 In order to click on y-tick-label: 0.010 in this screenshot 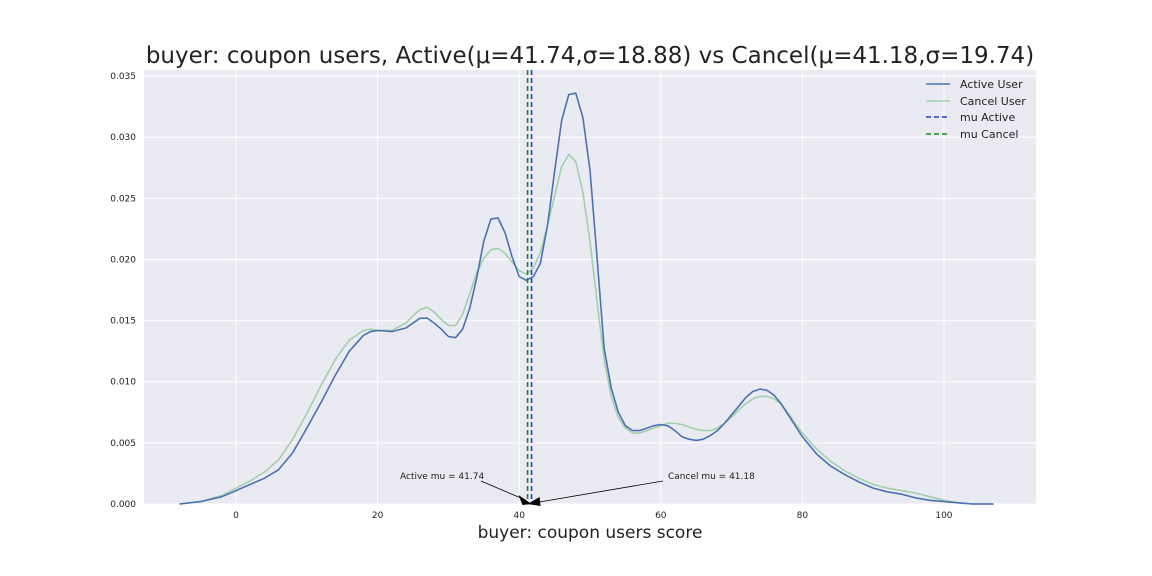, I will do `click(123, 383)`.